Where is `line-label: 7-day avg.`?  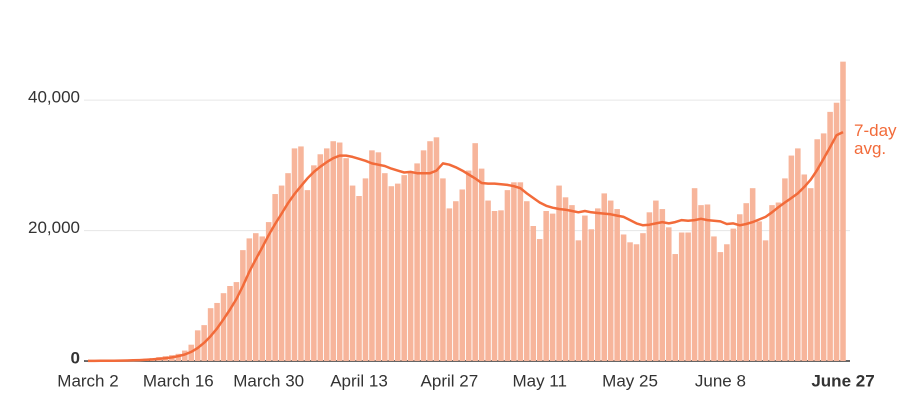 line-label: 7-day avg. is located at coordinates (875, 139).